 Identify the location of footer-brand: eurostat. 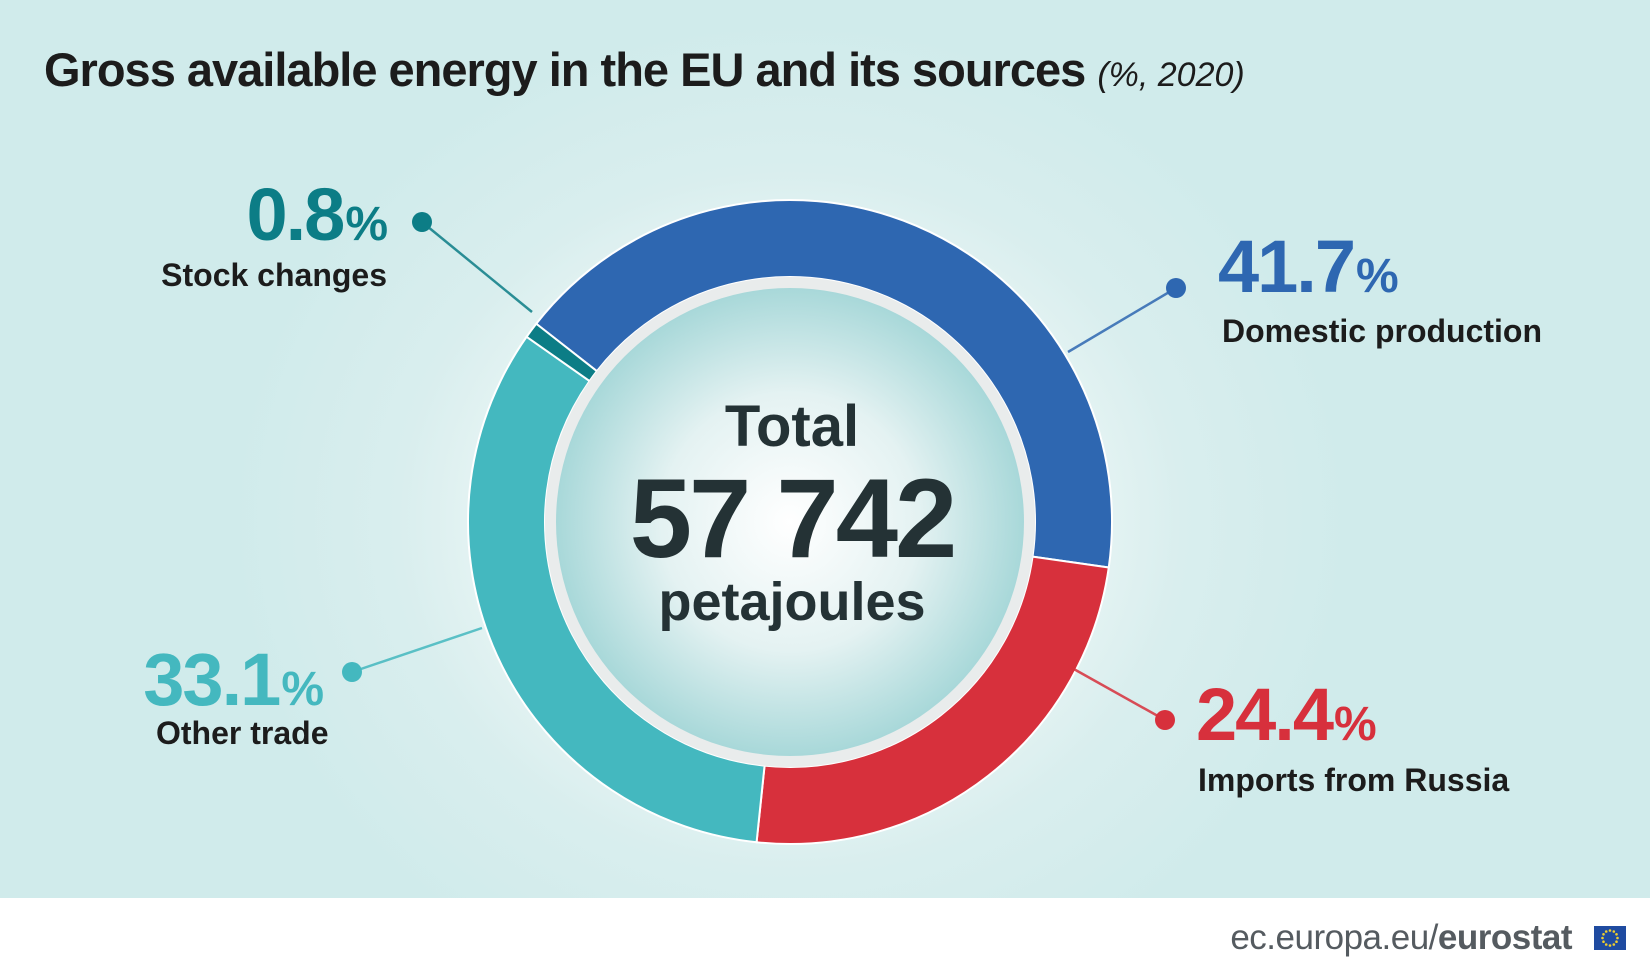
(1505, 937).